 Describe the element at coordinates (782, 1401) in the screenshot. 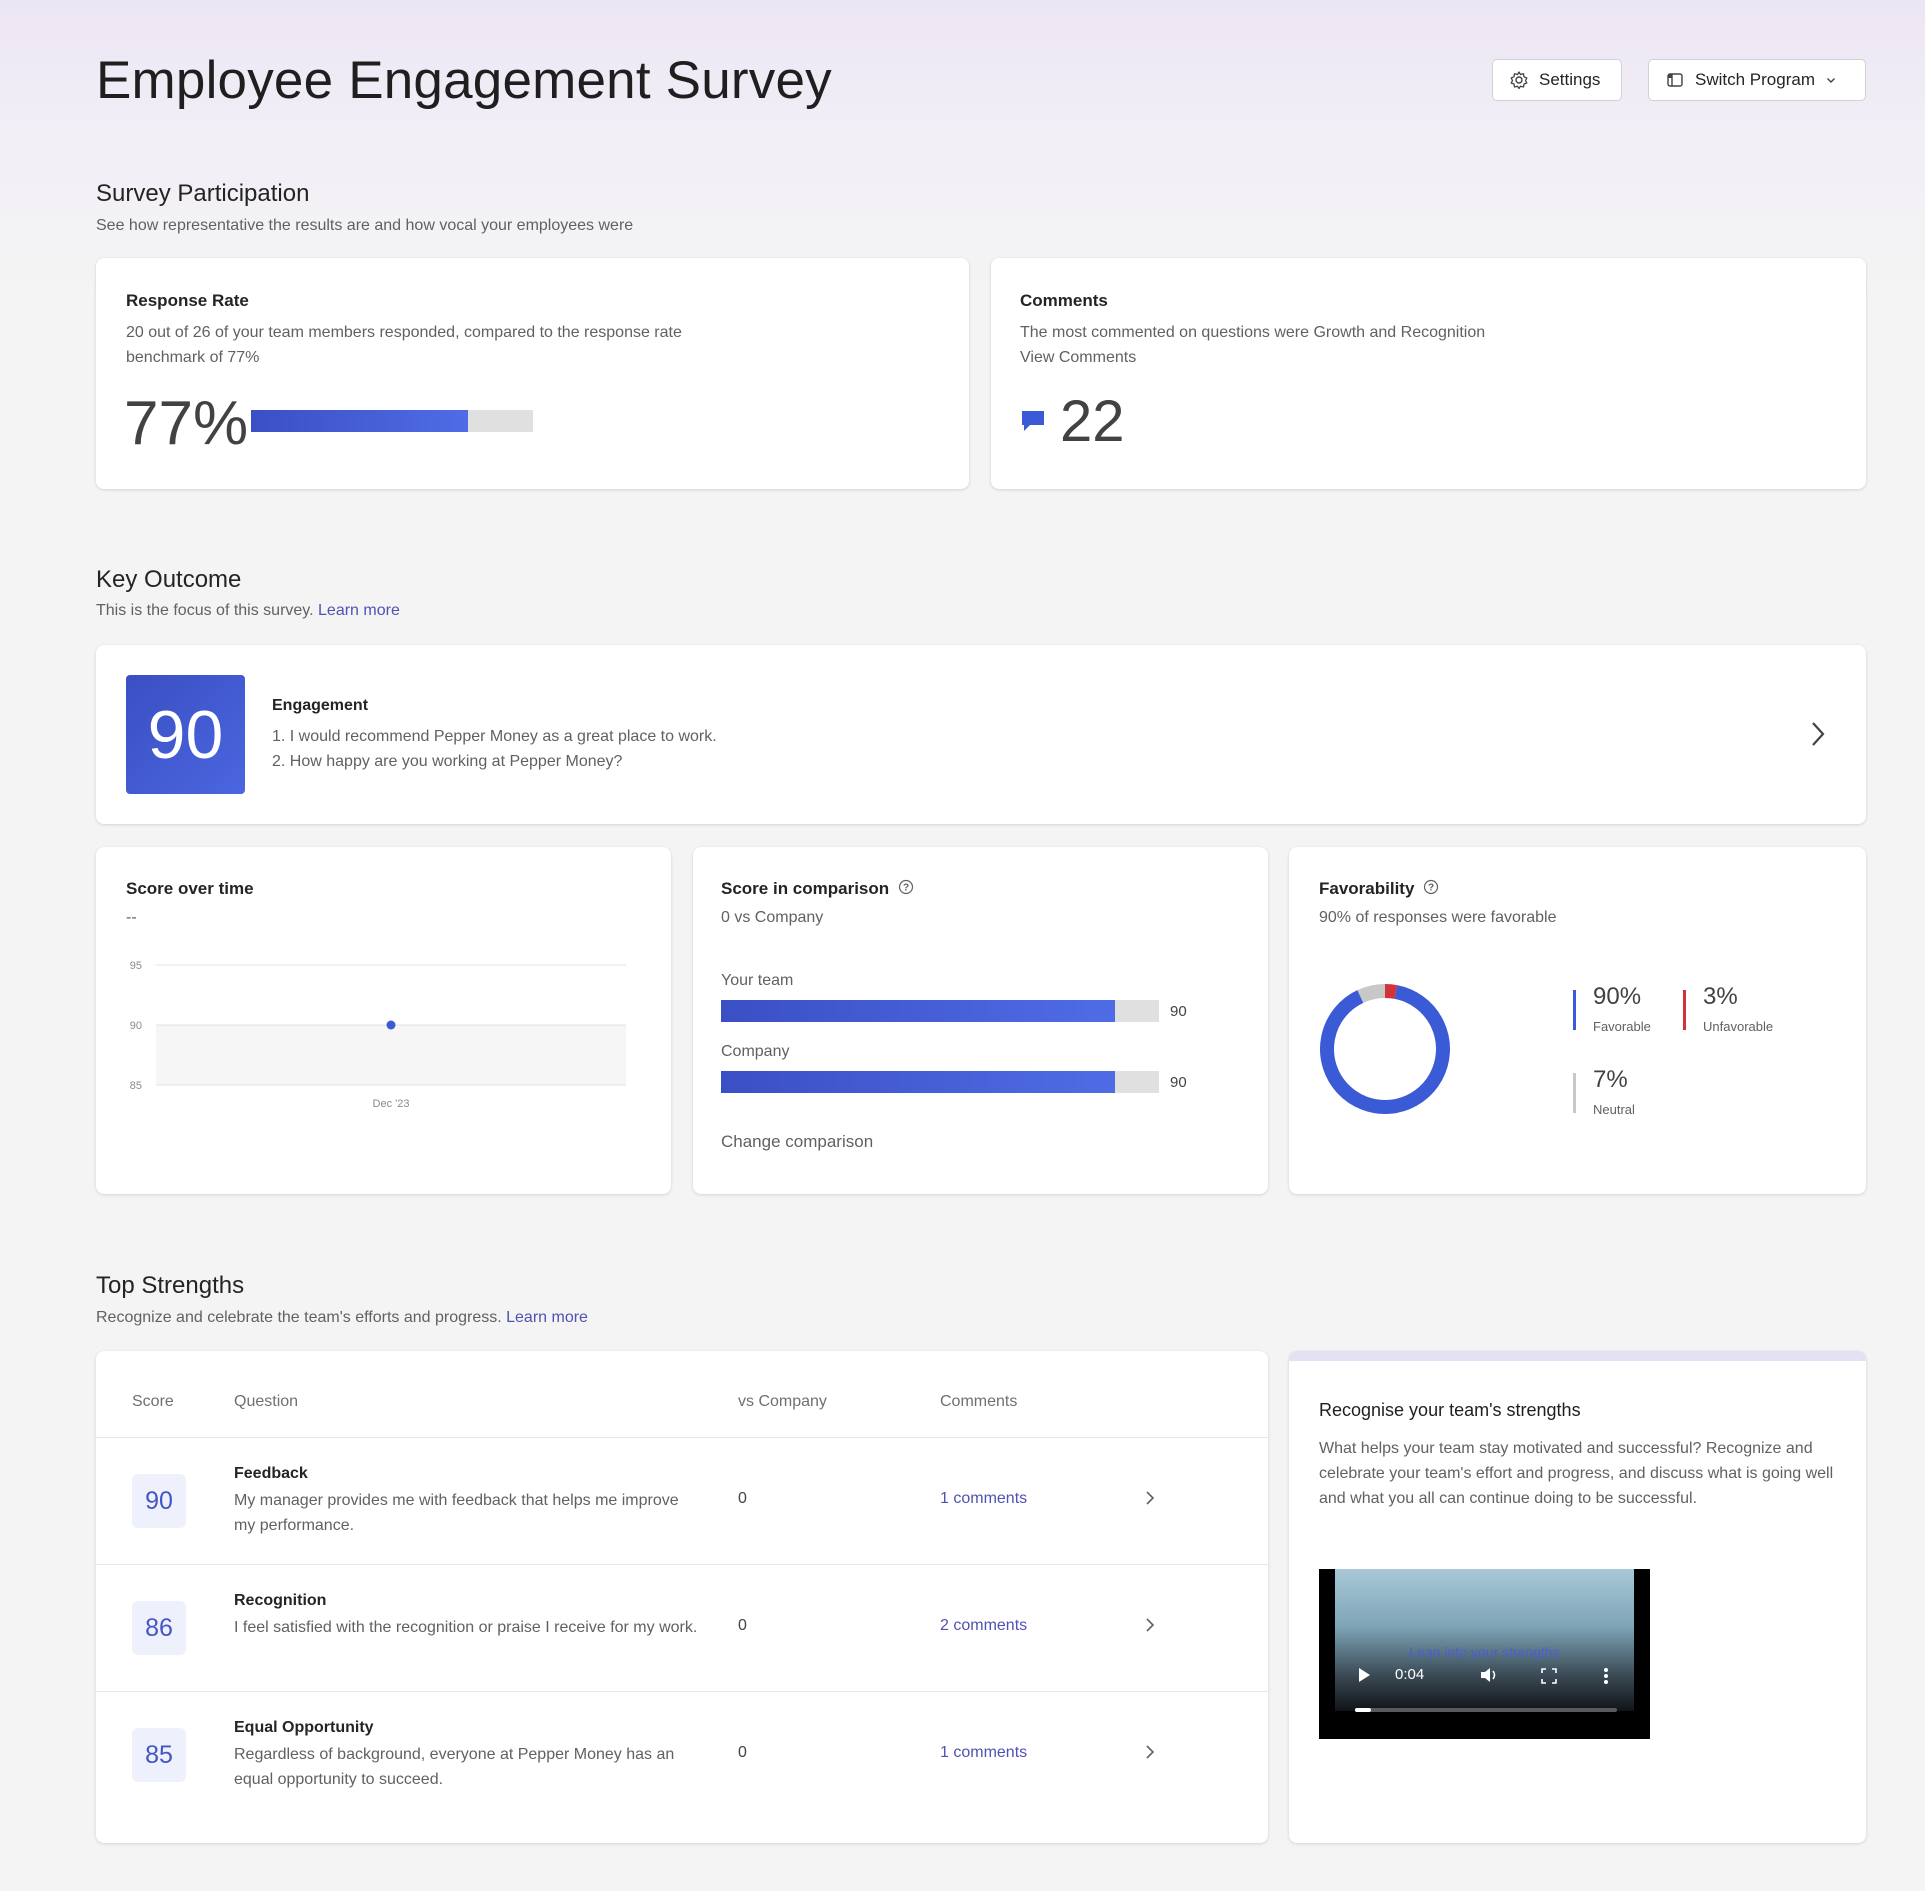

I see `header-vs-company: vs Company` at that location.